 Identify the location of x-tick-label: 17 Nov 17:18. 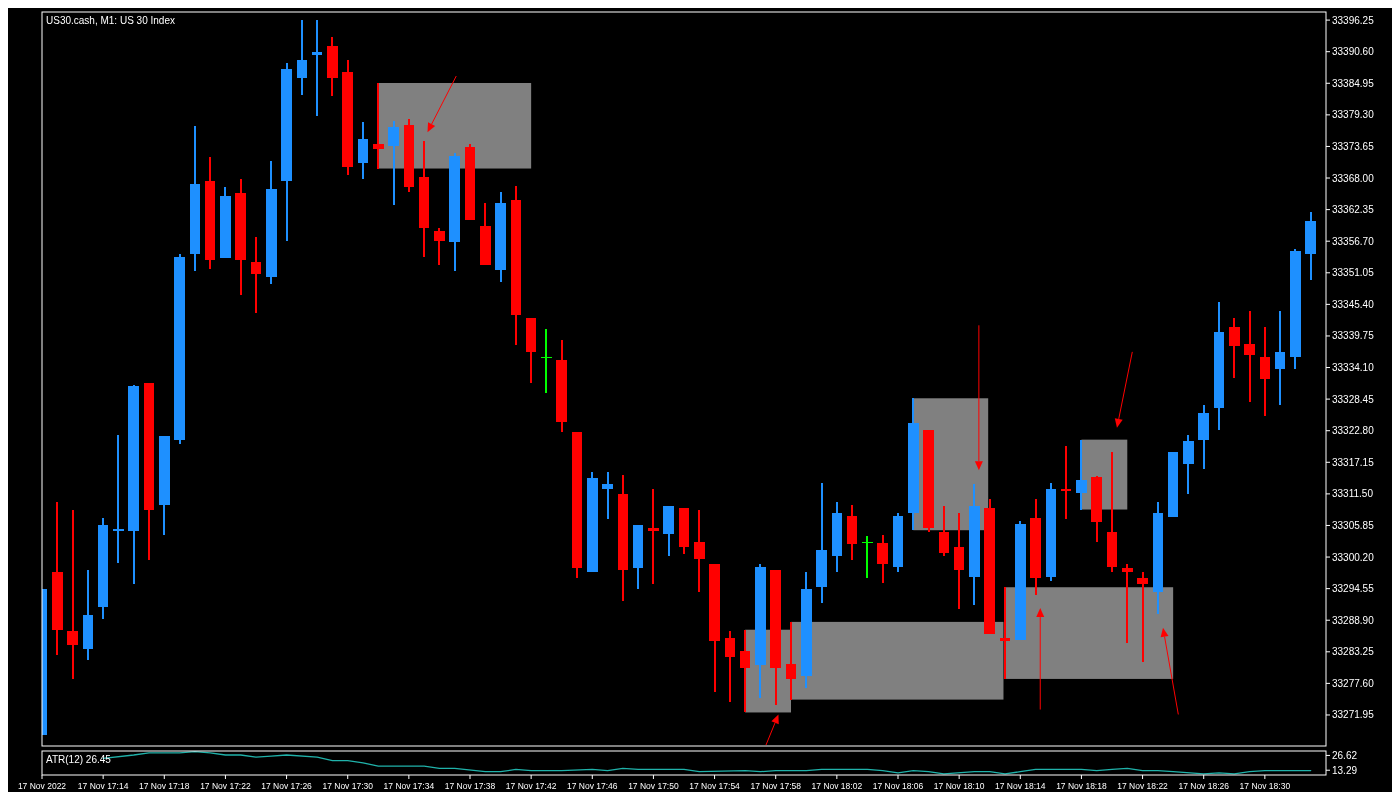
(164, 786).